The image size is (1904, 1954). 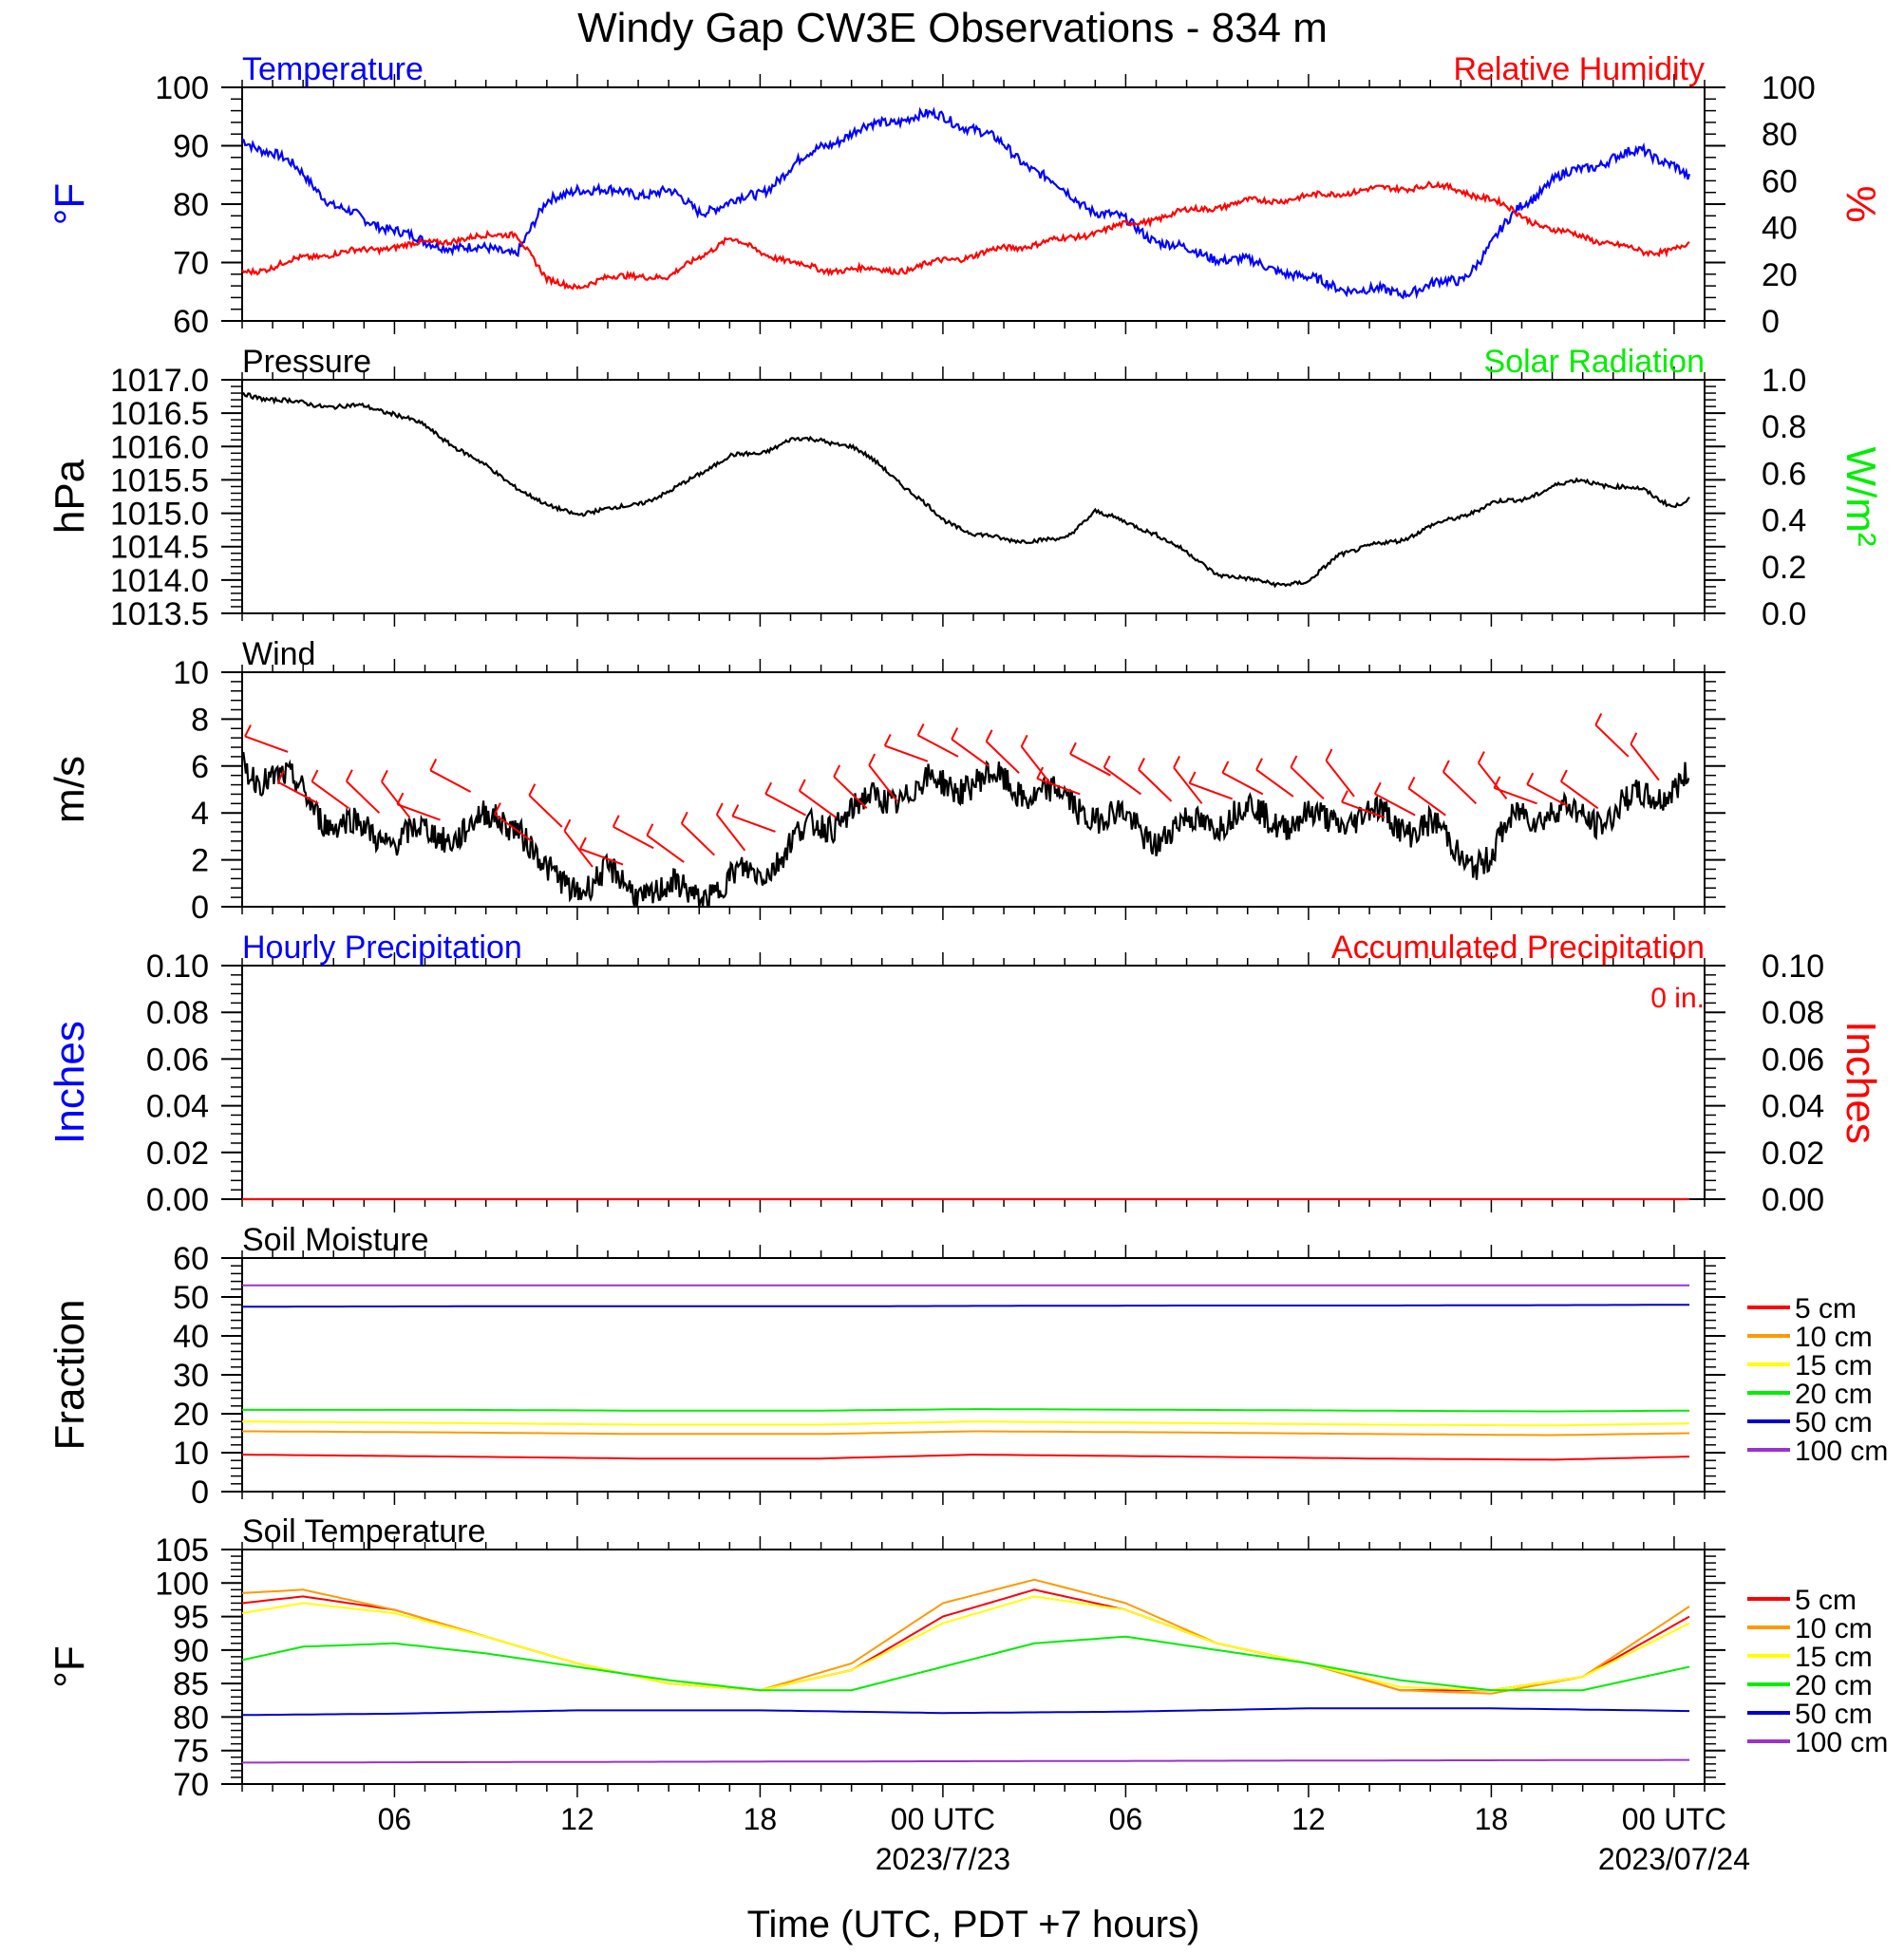 I want to click on y-axis-label-left: Fraction, so click(x=70, y=1375).